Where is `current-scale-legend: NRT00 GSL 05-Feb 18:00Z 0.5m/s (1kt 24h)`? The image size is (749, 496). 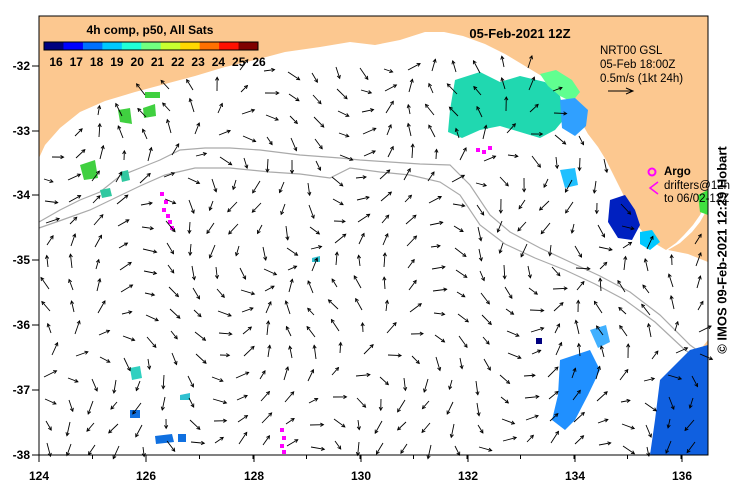 current-scale-legend: NRT00 GSL 05-Feb 18:00Z 0.5m/s (1kt 24h) is located at coordinates (641, 70).